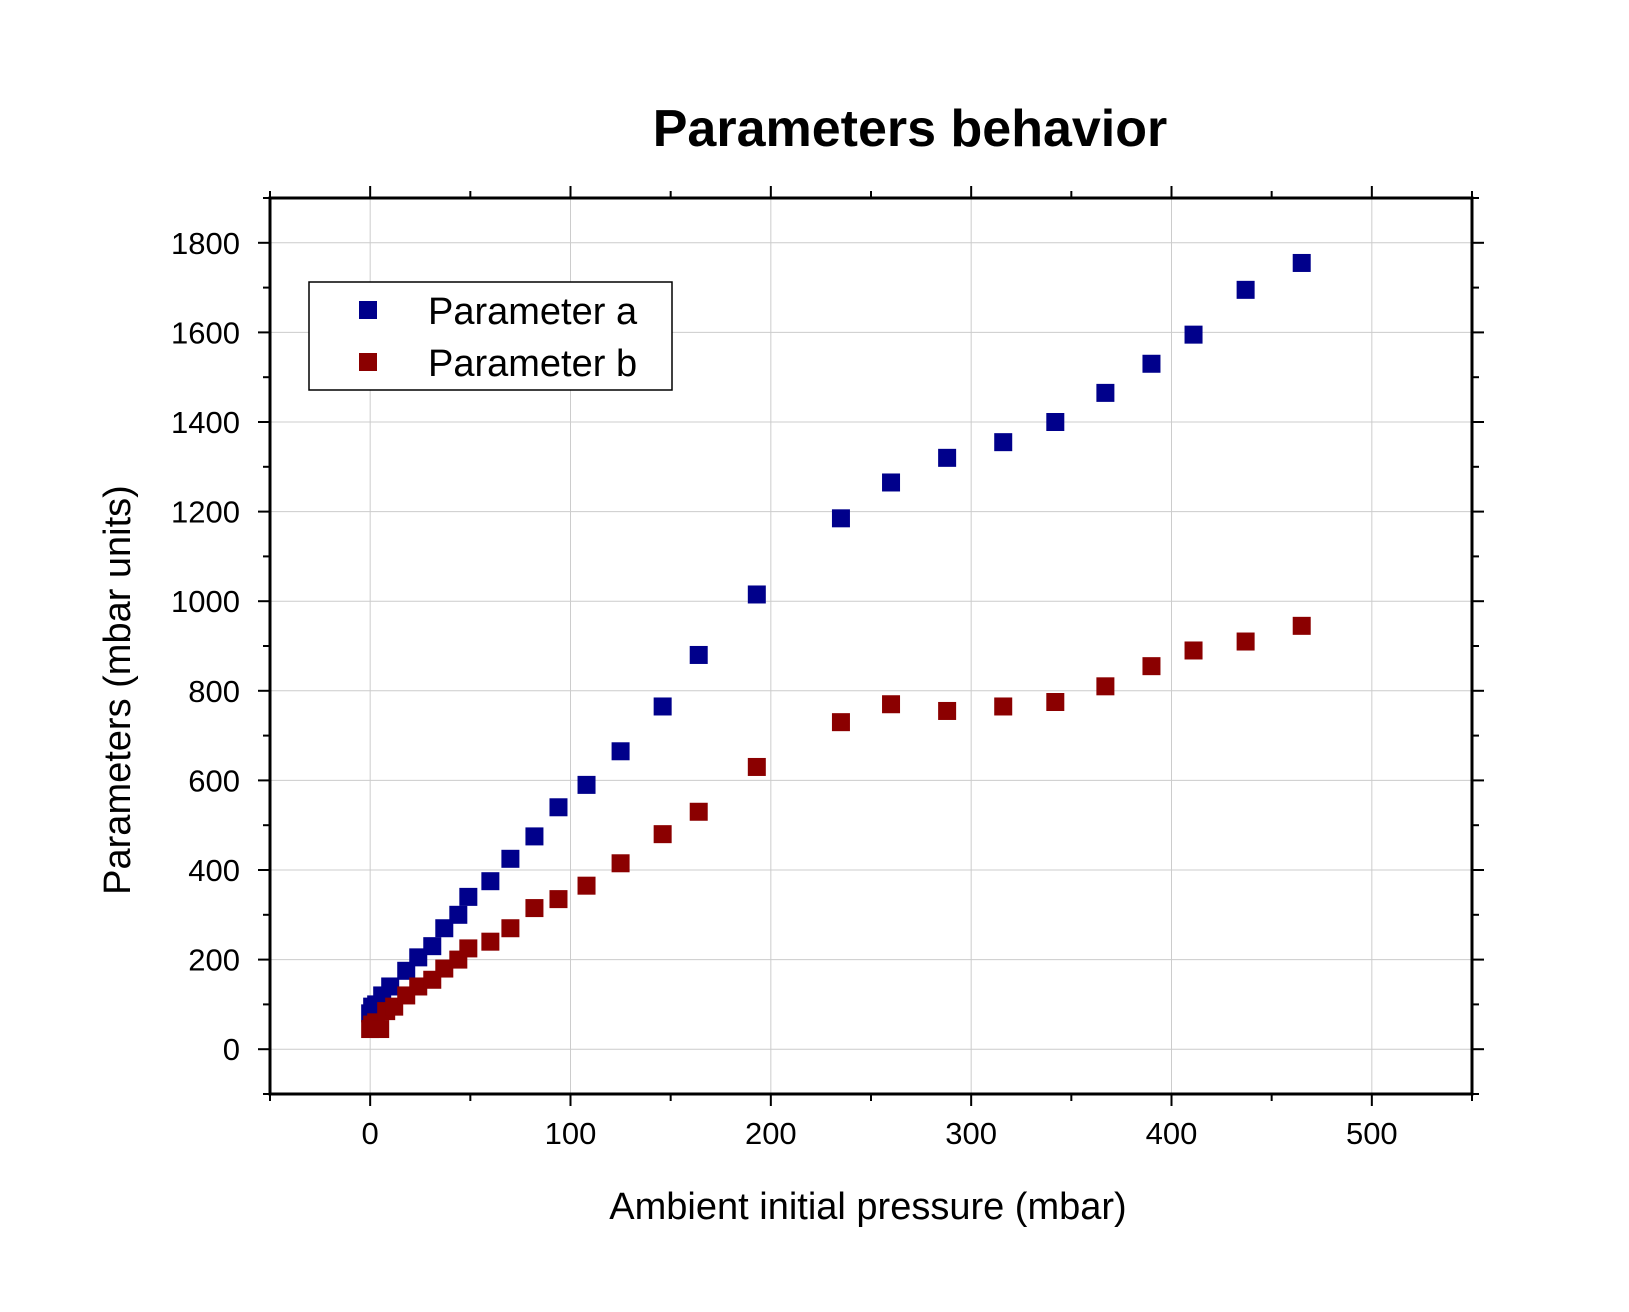  What do you see at coordinates (214, 780) in the screenshot?
I see `y-tick-label: 600` at bounding box center [214, 780].